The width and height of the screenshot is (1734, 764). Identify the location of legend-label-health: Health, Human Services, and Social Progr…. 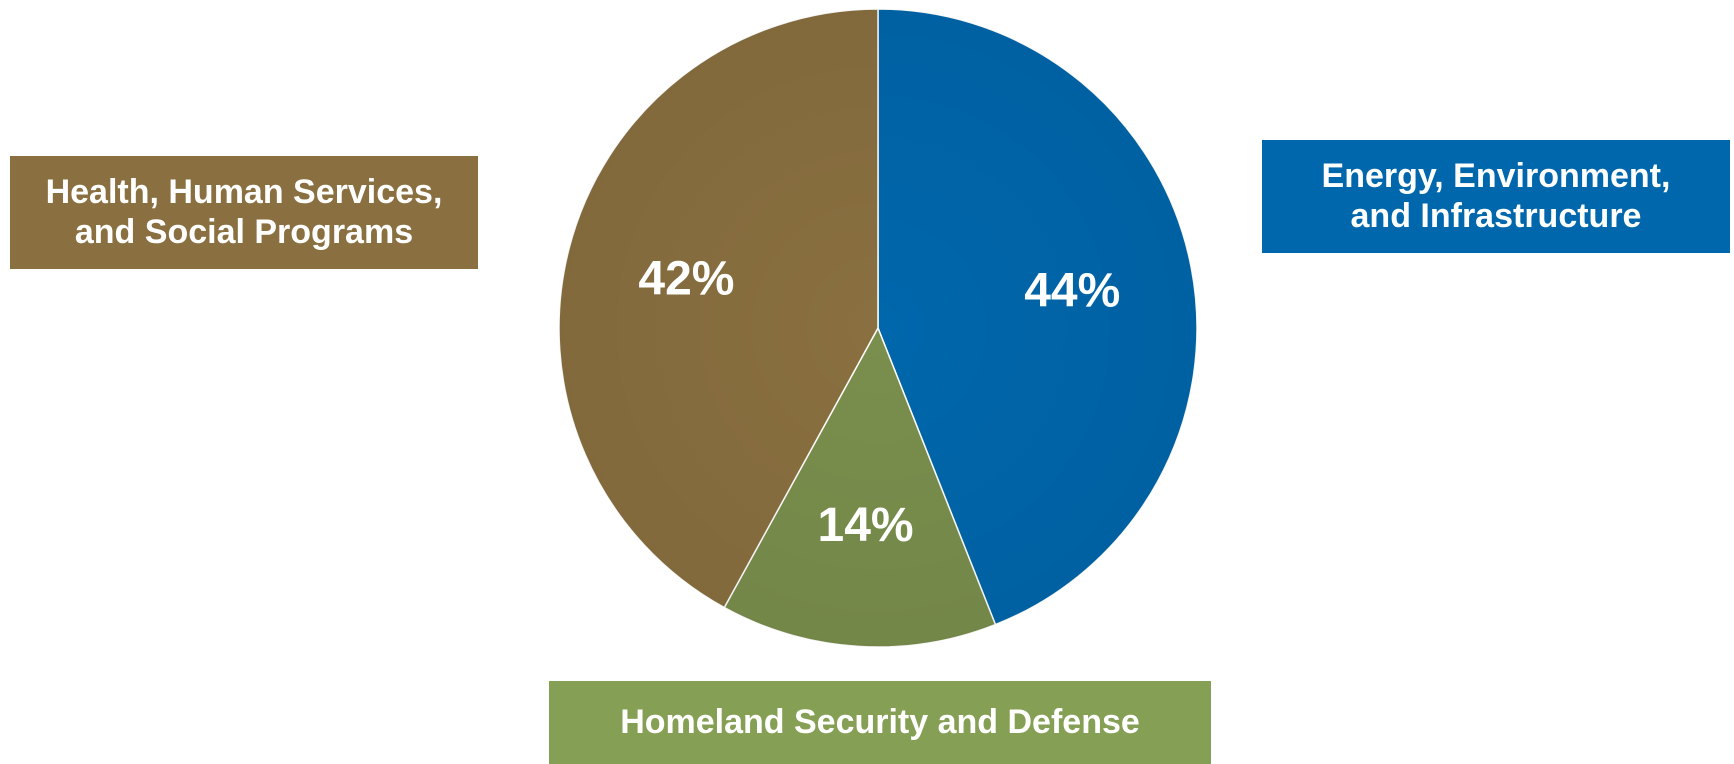
(244, 211).